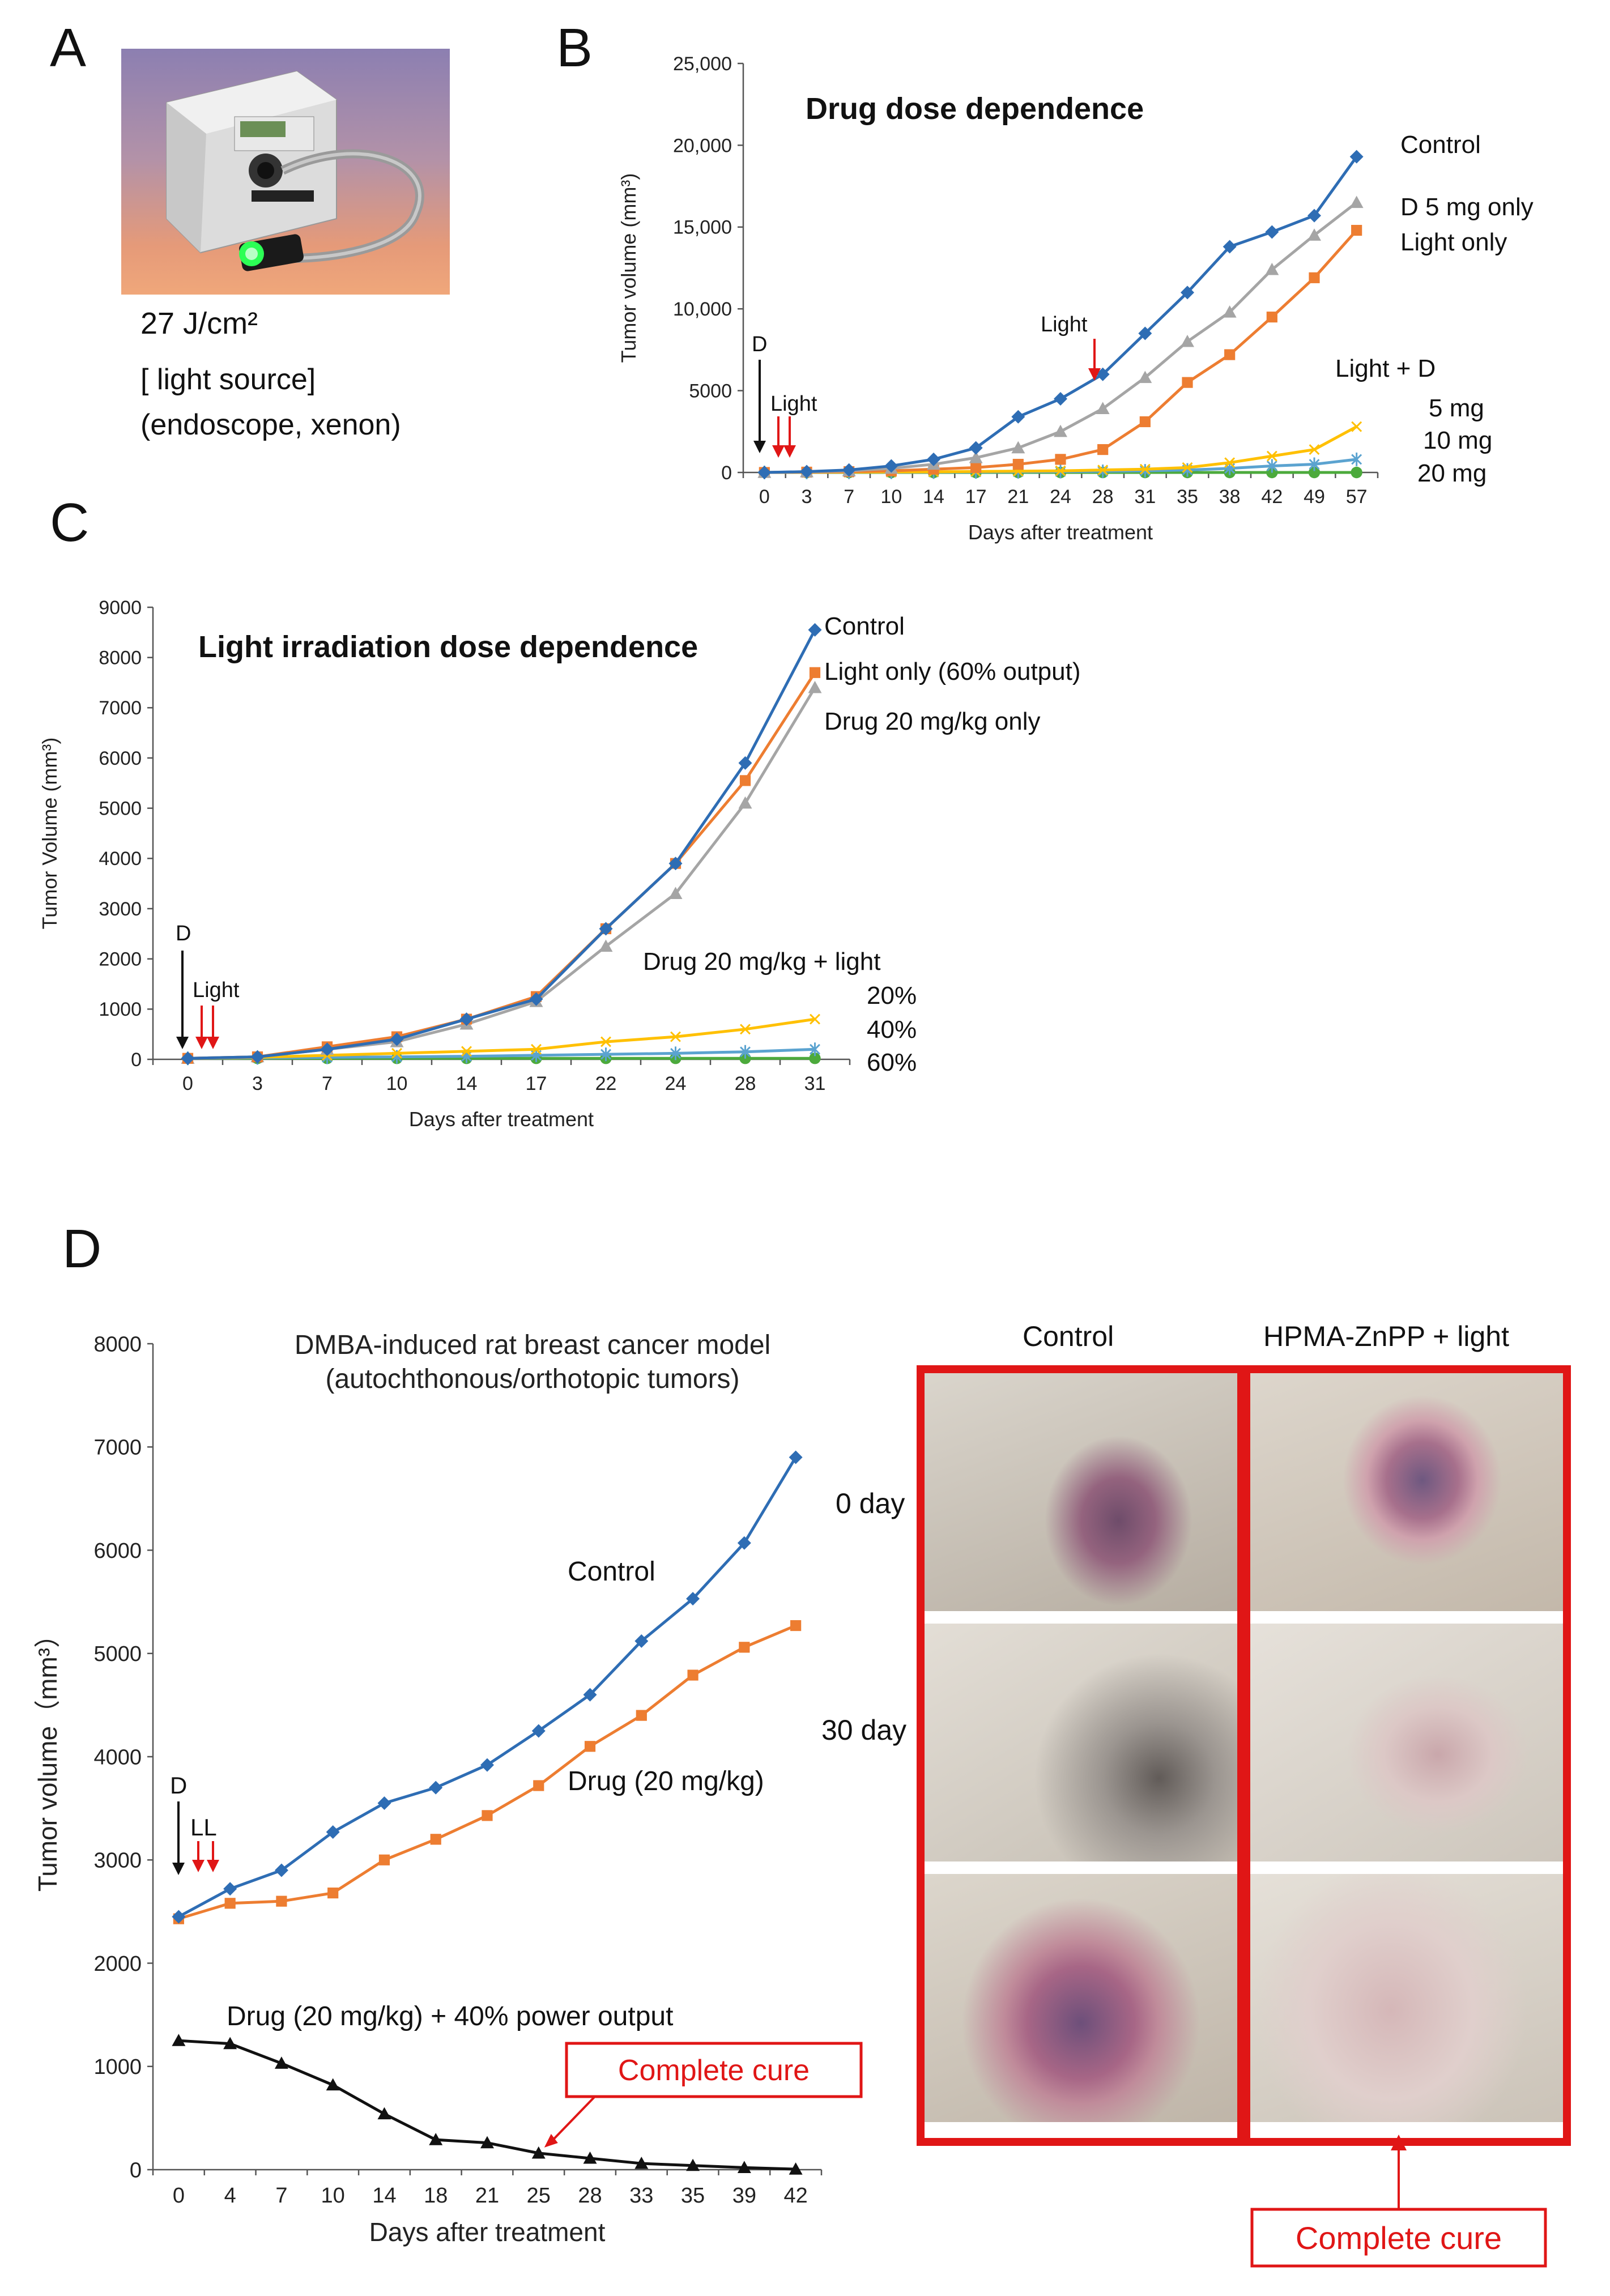 The width and height of the screenshot is (1610, 2296). What do you see at coordinates (270, 424) in the screenshot?
I see `light-source-caption-detail: (endoscope, xenon)` at bounding box center [270, 424].